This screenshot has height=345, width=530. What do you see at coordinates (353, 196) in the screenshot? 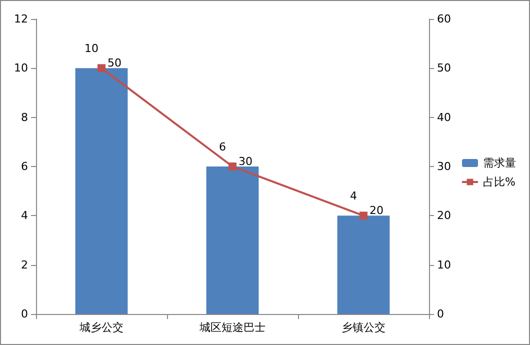
I see `data-label: 4` at bounding box center [353, 196].